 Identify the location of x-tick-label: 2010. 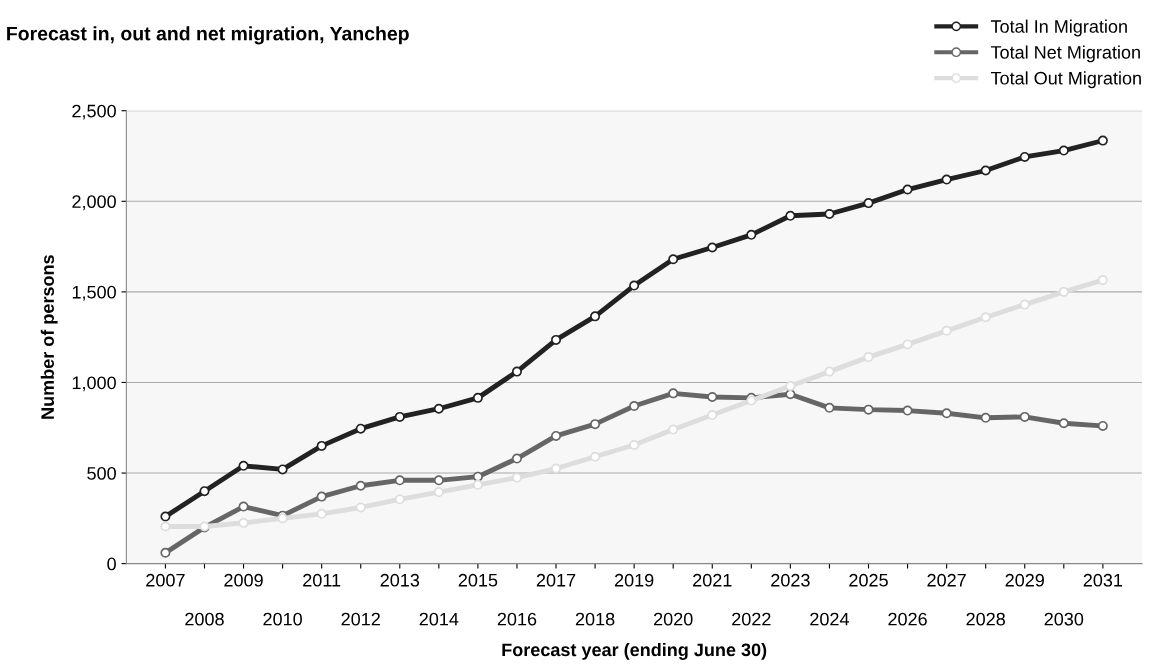
(282, 619).